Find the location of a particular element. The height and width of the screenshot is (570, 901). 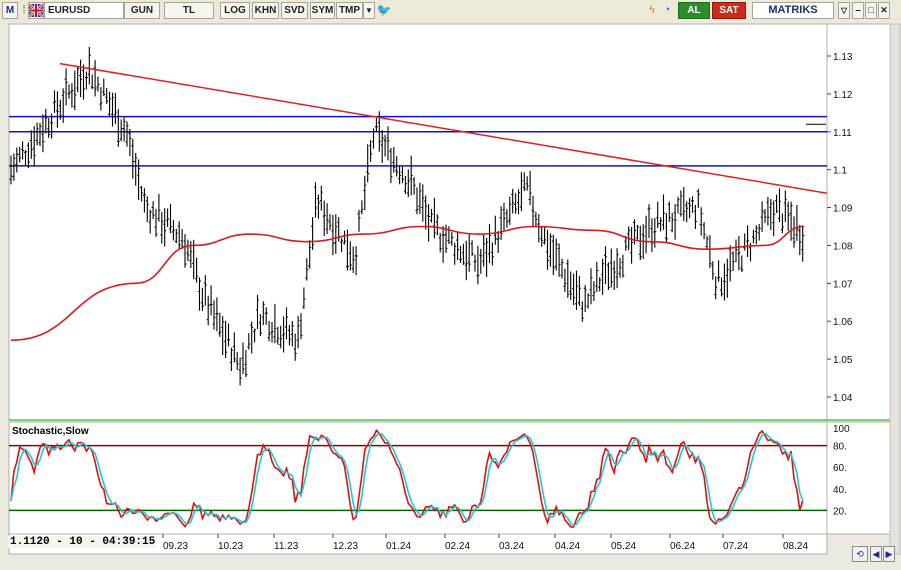

price-tick-label: 1.11 is located at coordinates (842, 133).